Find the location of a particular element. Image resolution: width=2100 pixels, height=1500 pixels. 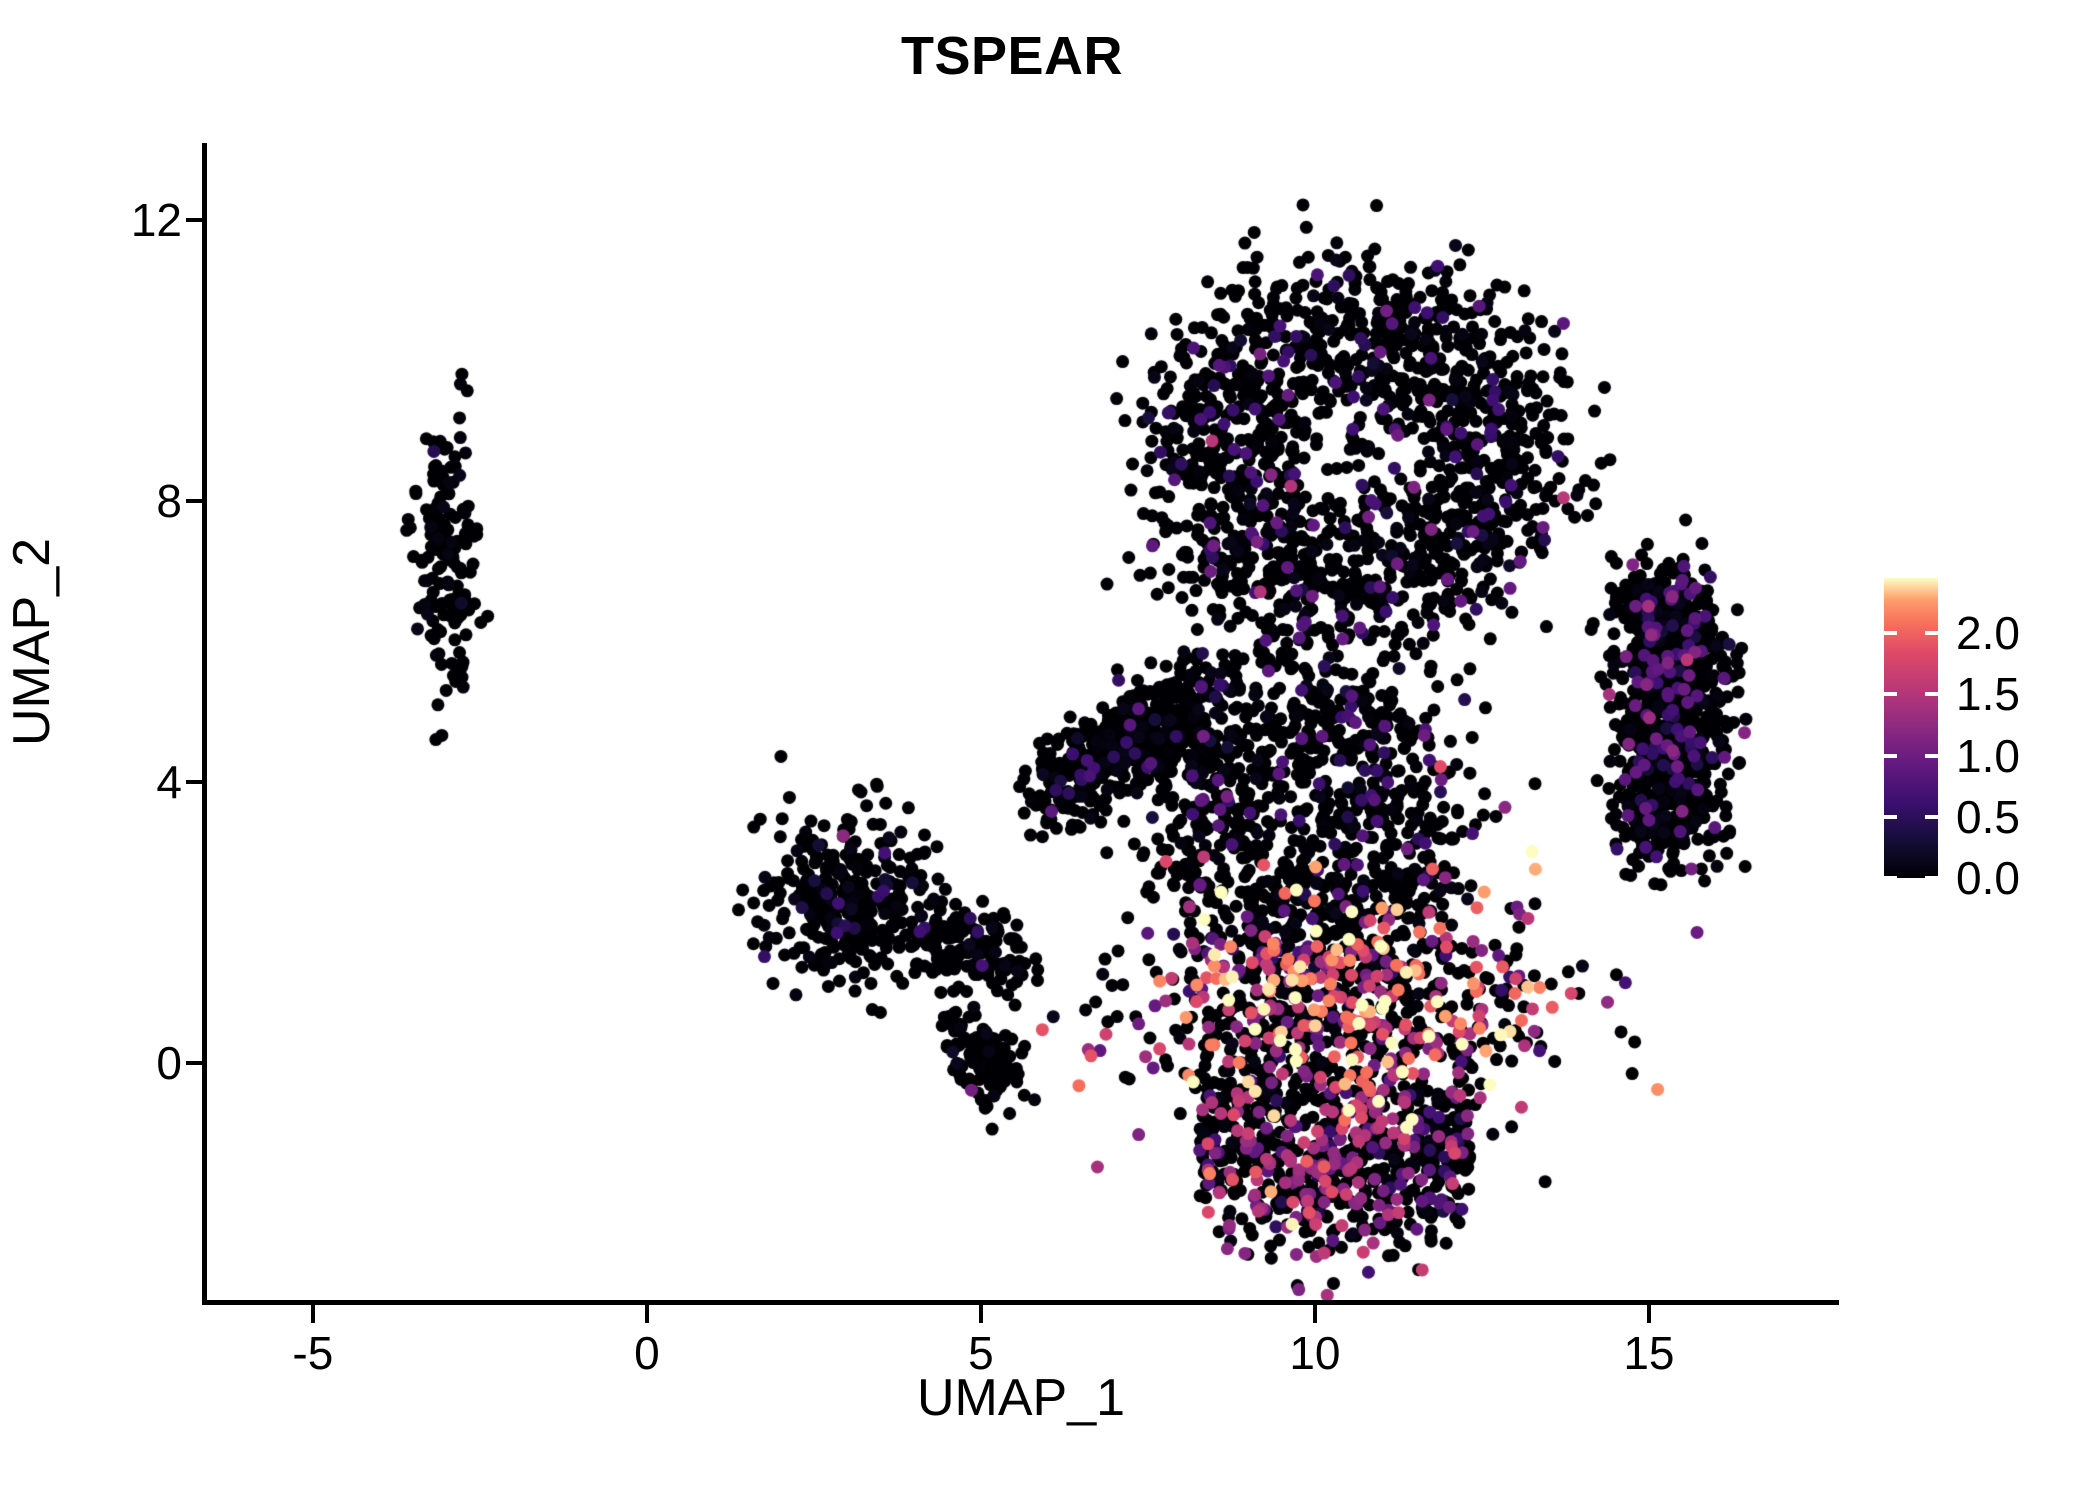

colorbar-gradient is located at coordinates (1911, 728).